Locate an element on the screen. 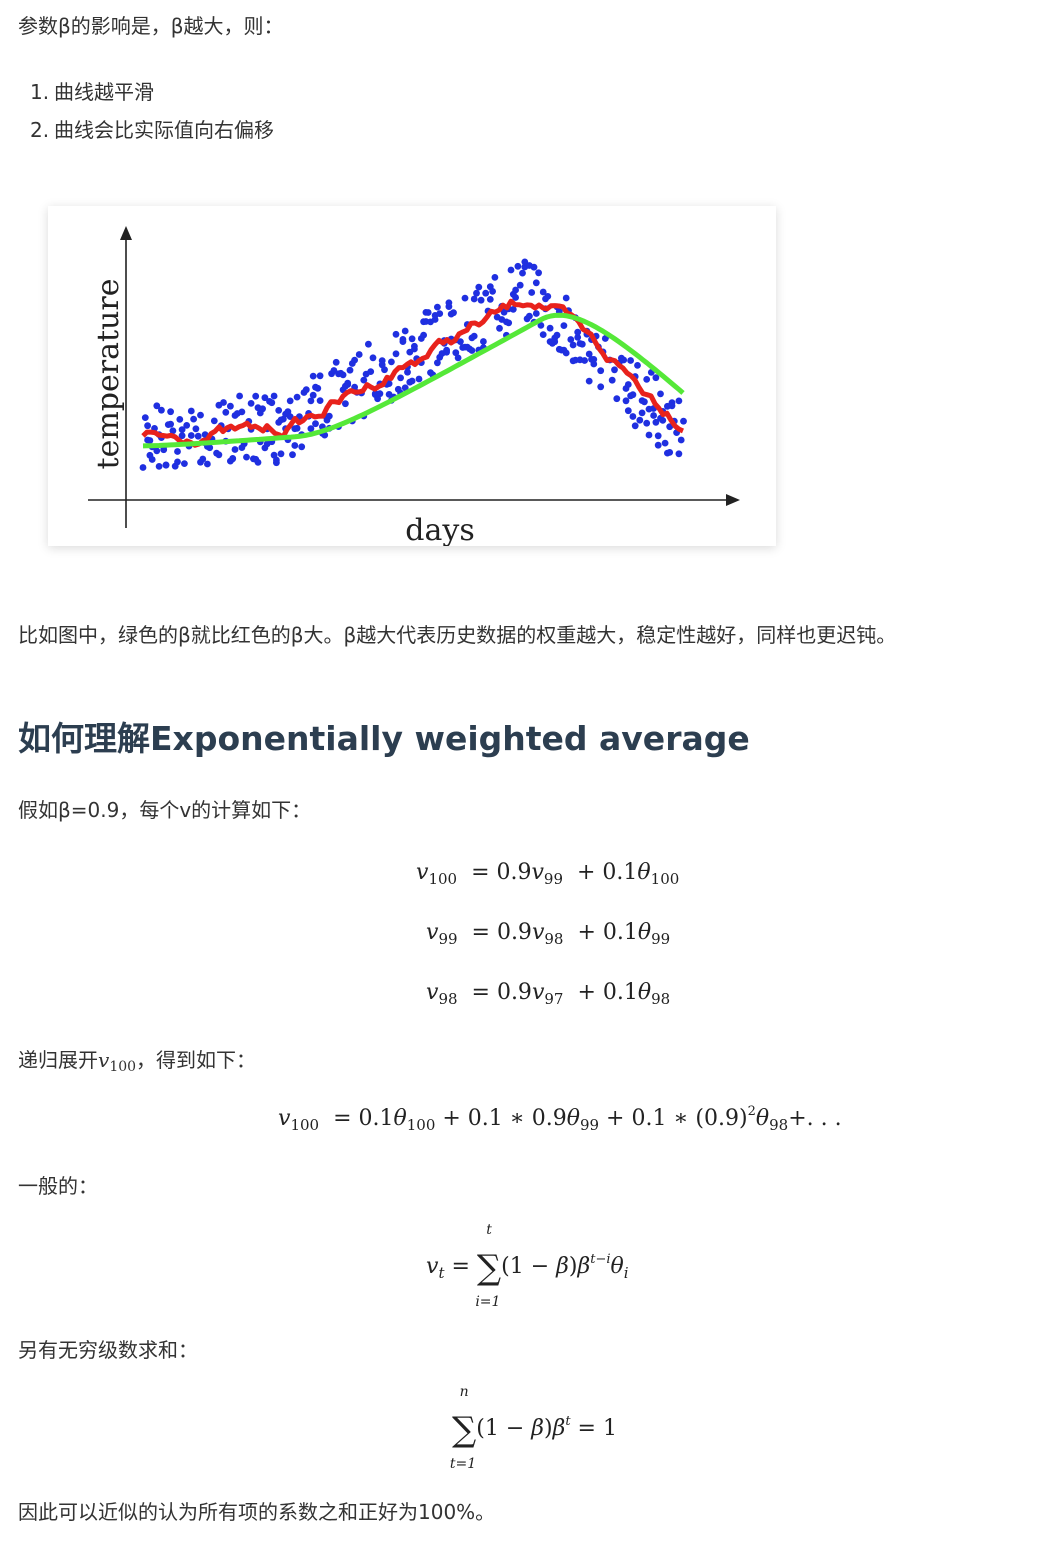 Image resolution: width=1042 pixels, height=1542 pixels. list-text: 曲线会比实际值向右偏移 is located at coordinates (164, 130).